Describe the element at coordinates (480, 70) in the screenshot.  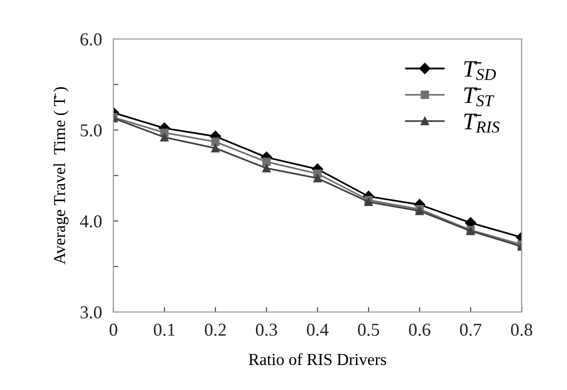
I see `legend-label: T̄$_{SD}$` at that location.